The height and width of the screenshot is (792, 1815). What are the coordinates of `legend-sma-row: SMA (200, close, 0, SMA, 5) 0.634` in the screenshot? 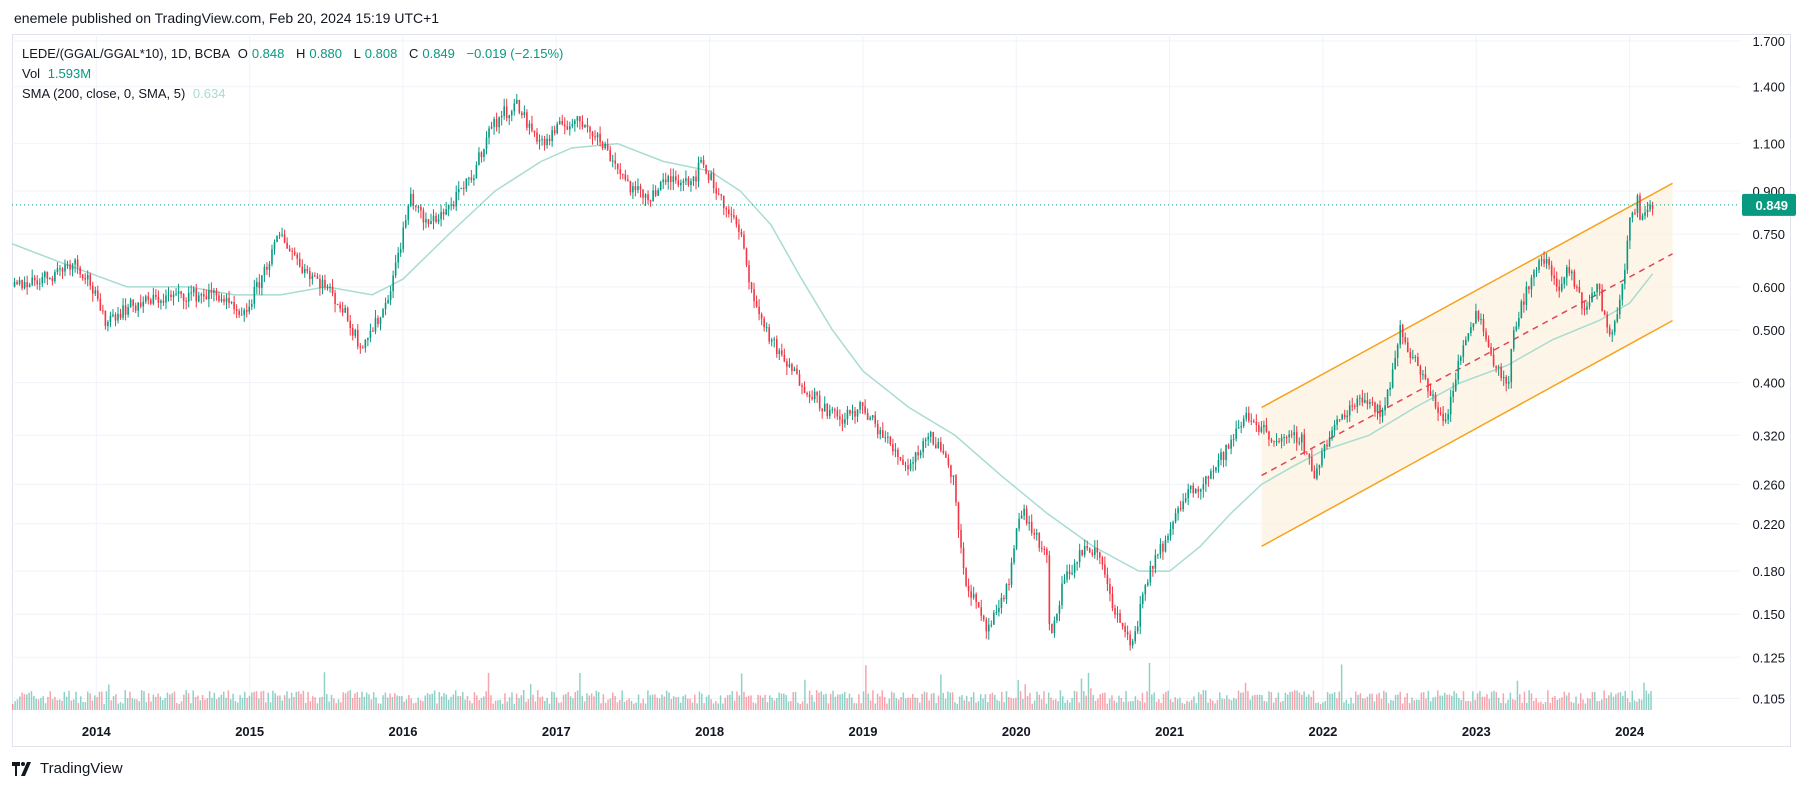 It's located at (294, 94).